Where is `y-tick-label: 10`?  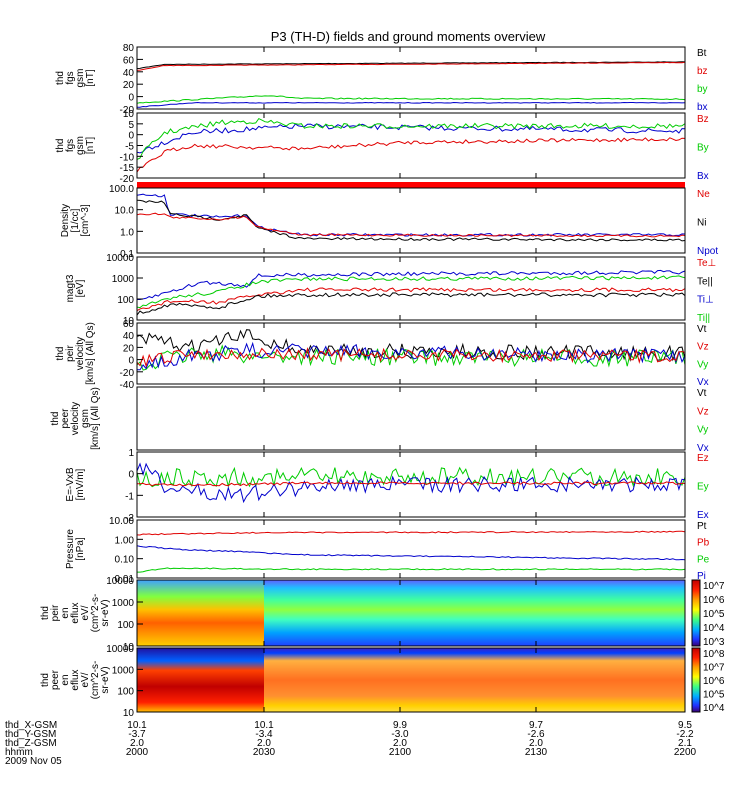 y-tick-label: 10 is located at coordinates (129, 321).